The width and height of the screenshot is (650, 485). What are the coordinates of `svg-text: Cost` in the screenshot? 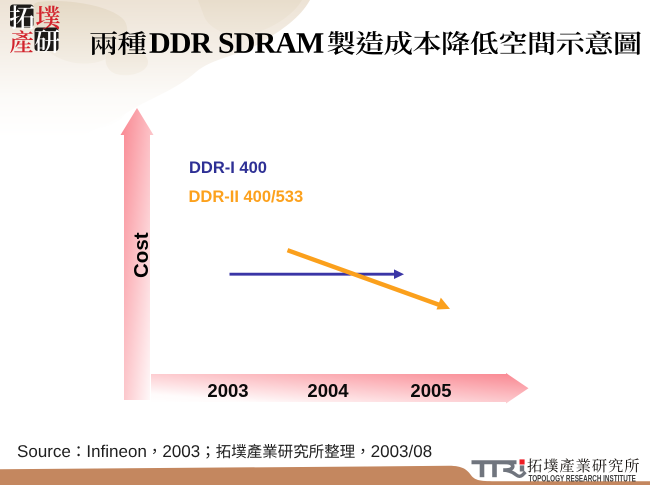 It's located at (141, 255).